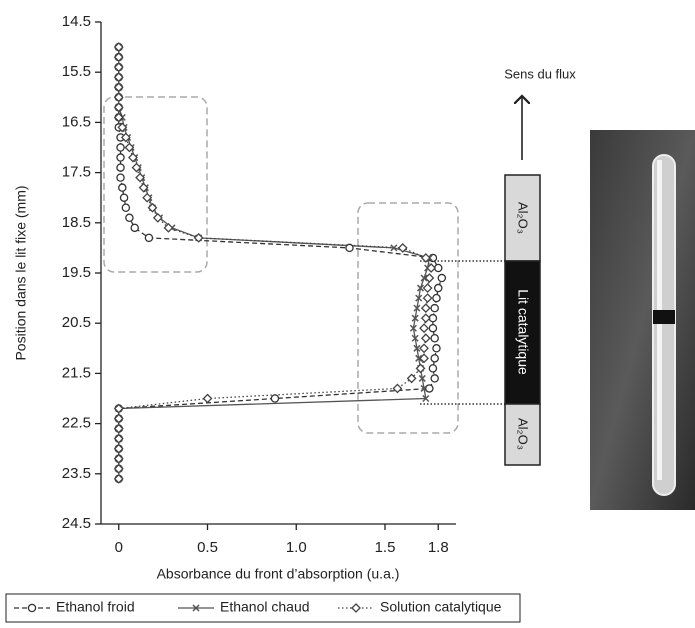 The height and width of the screenshot is (628, 695). Describe the element at coordinates (540, 73) in the screenshot. I see `flow-label: Sens du flux` at that location.